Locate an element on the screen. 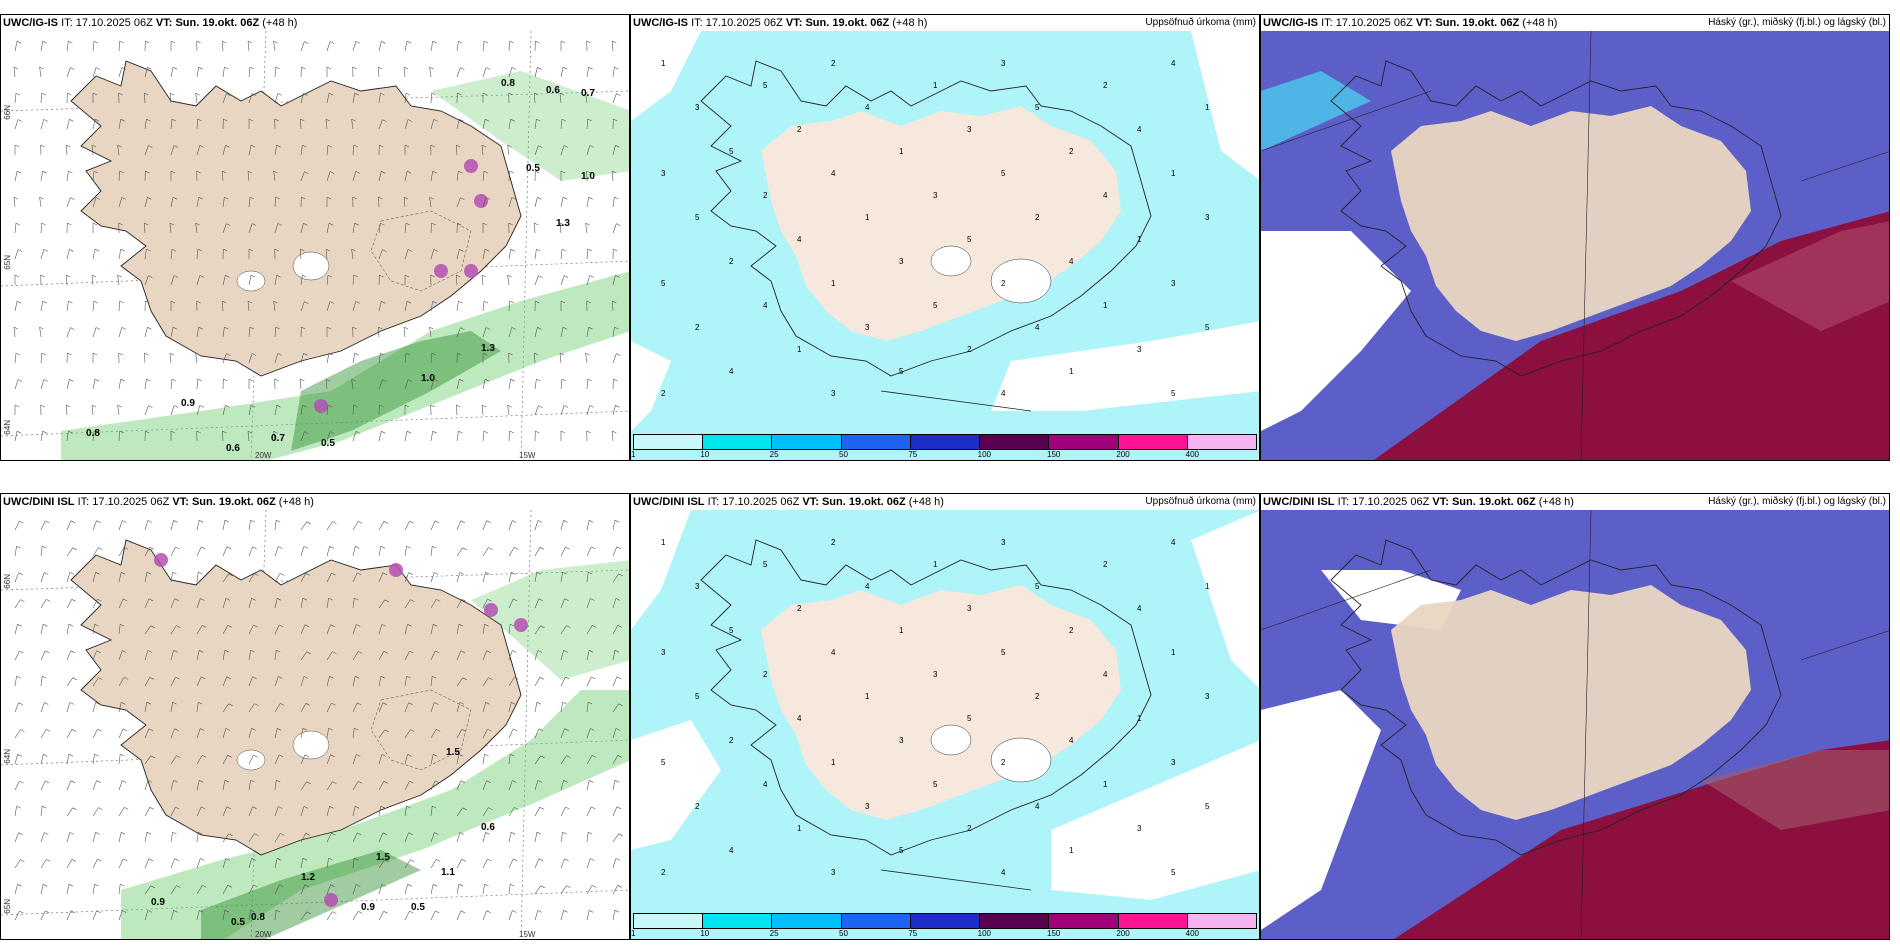 This screenshot has width=1900, height=950. legend-swatch is located at coordinates (738, 442).